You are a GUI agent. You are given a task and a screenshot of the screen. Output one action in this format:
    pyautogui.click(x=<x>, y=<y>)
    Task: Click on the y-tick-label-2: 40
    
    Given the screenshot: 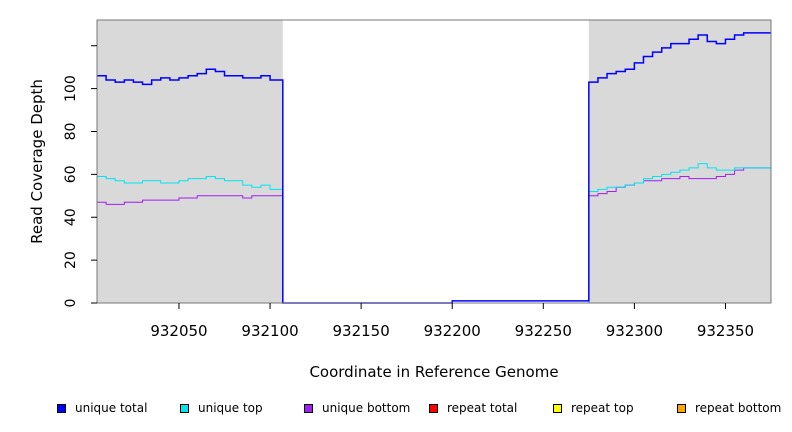 What is the action you would take?
    pyautogui.click(x=71, y=217)
    